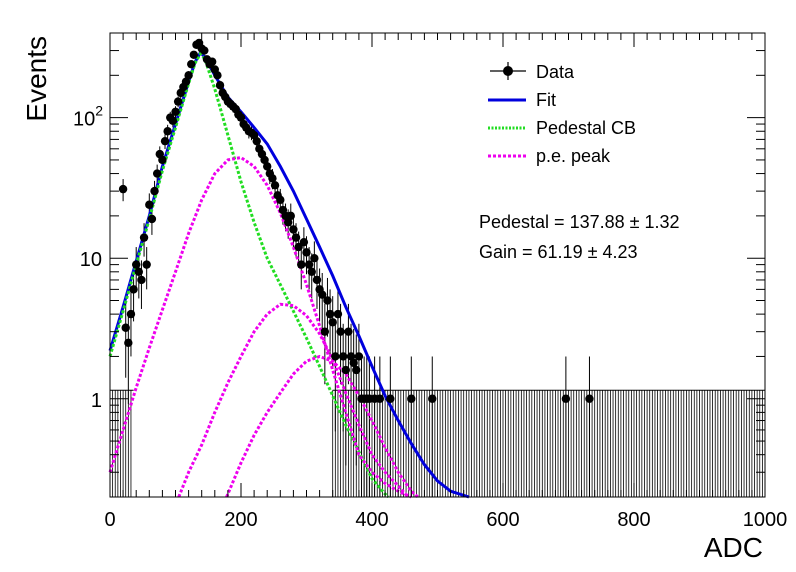  Describe the element at coordinates (240, 520) in the screenshot. I see `x-tick-label: 200` at that location.